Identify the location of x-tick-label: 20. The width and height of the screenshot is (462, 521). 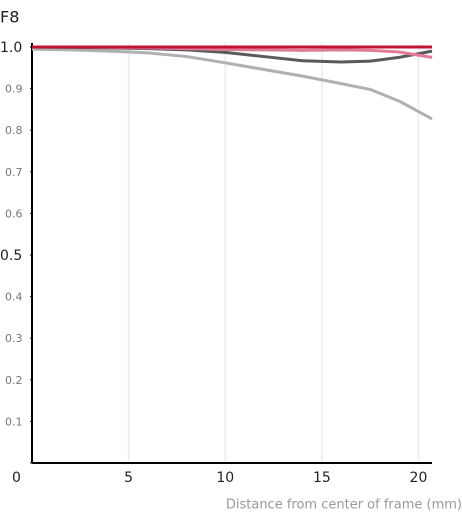
(419, 478).